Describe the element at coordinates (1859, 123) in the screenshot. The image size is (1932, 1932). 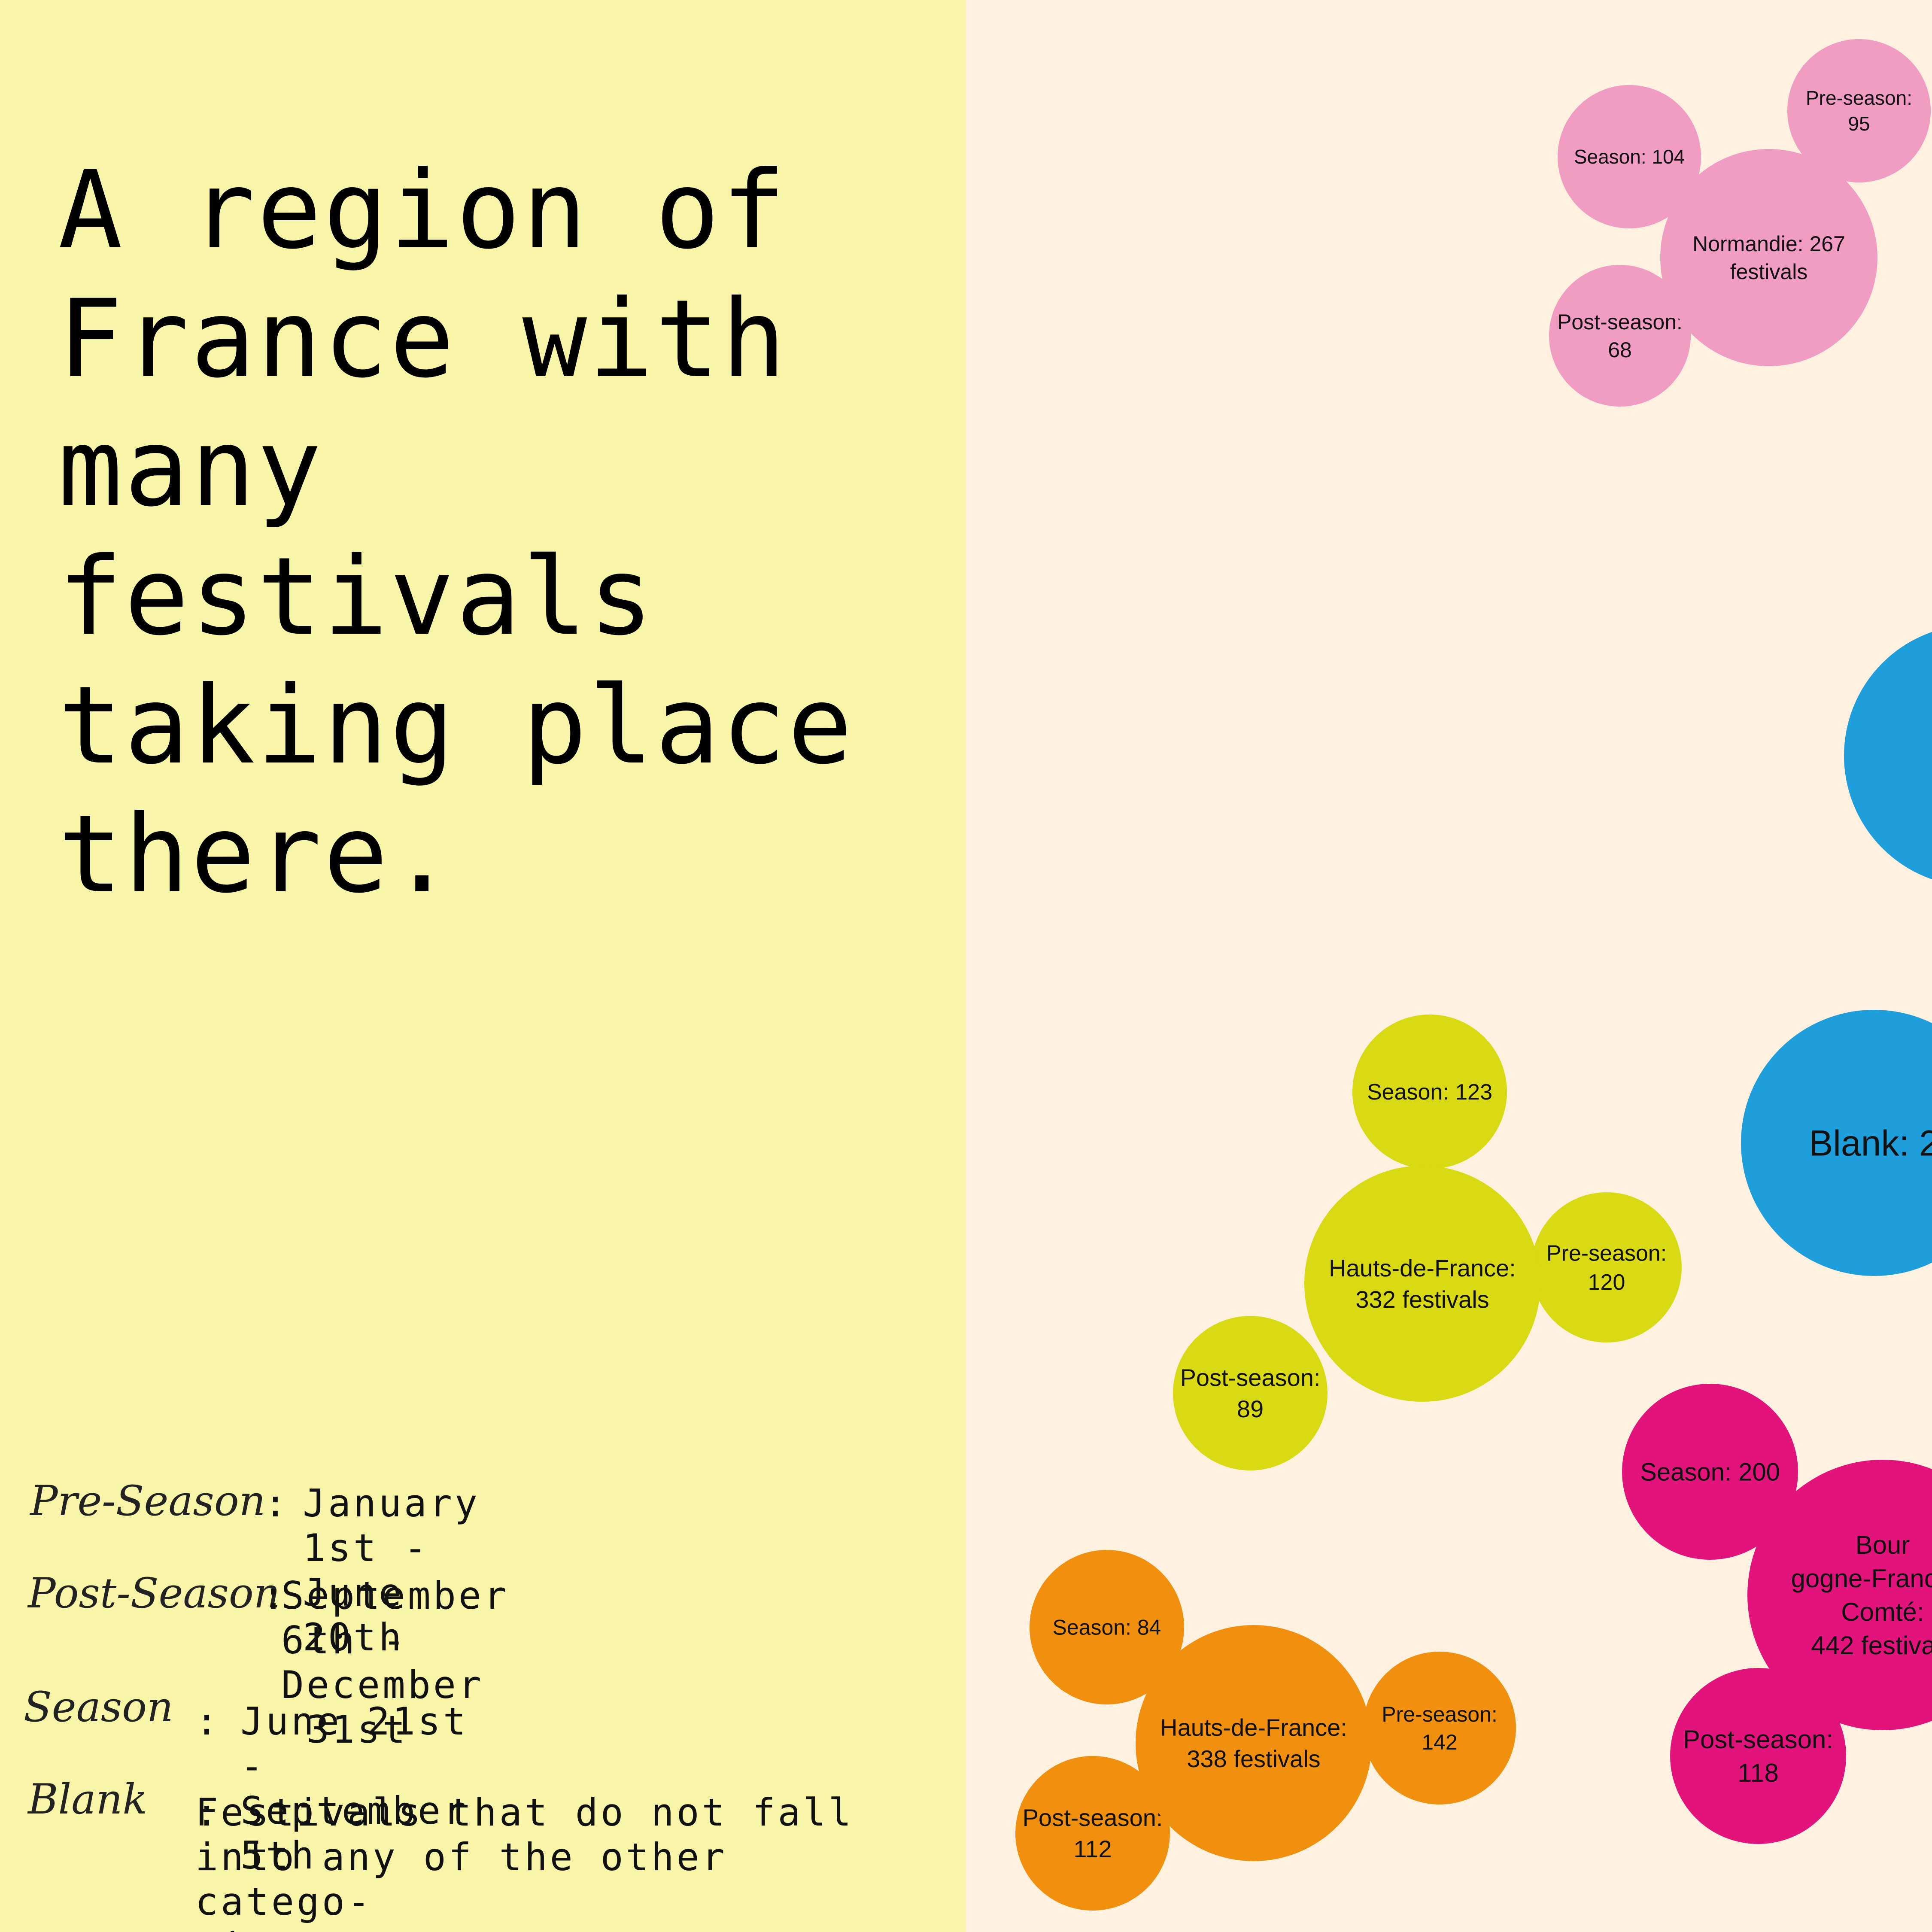
I see `bubble-label: 95` at that location.